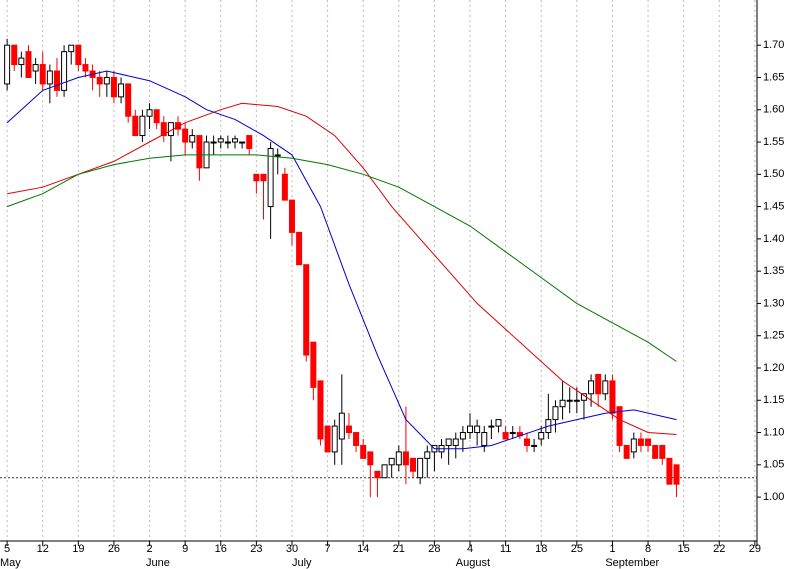 The width and height of the screenshot is (806, 569). What do you see at coordinates (773, 174) in the screenshot?
I see `y-tick-label: 1.50` at bounding box center [773, 174].